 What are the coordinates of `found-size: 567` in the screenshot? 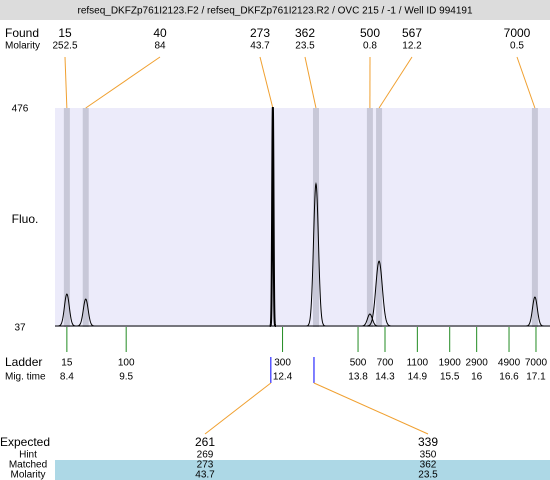 It's located at (412, 33).